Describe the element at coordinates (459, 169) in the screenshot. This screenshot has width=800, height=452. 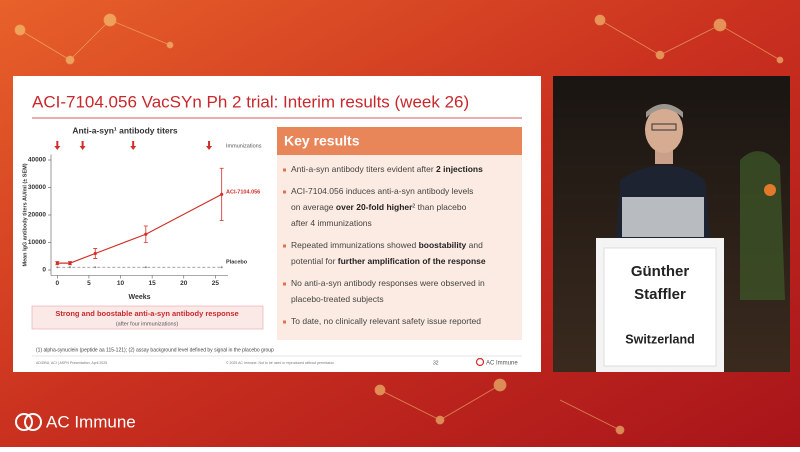
I see `bullet-segment: 2 injections` at that location.